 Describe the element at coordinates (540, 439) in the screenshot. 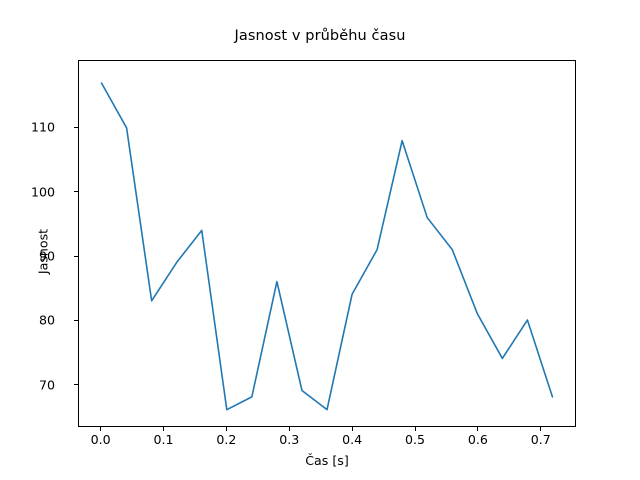

I see `x-tick-label: 0.7` at that location.